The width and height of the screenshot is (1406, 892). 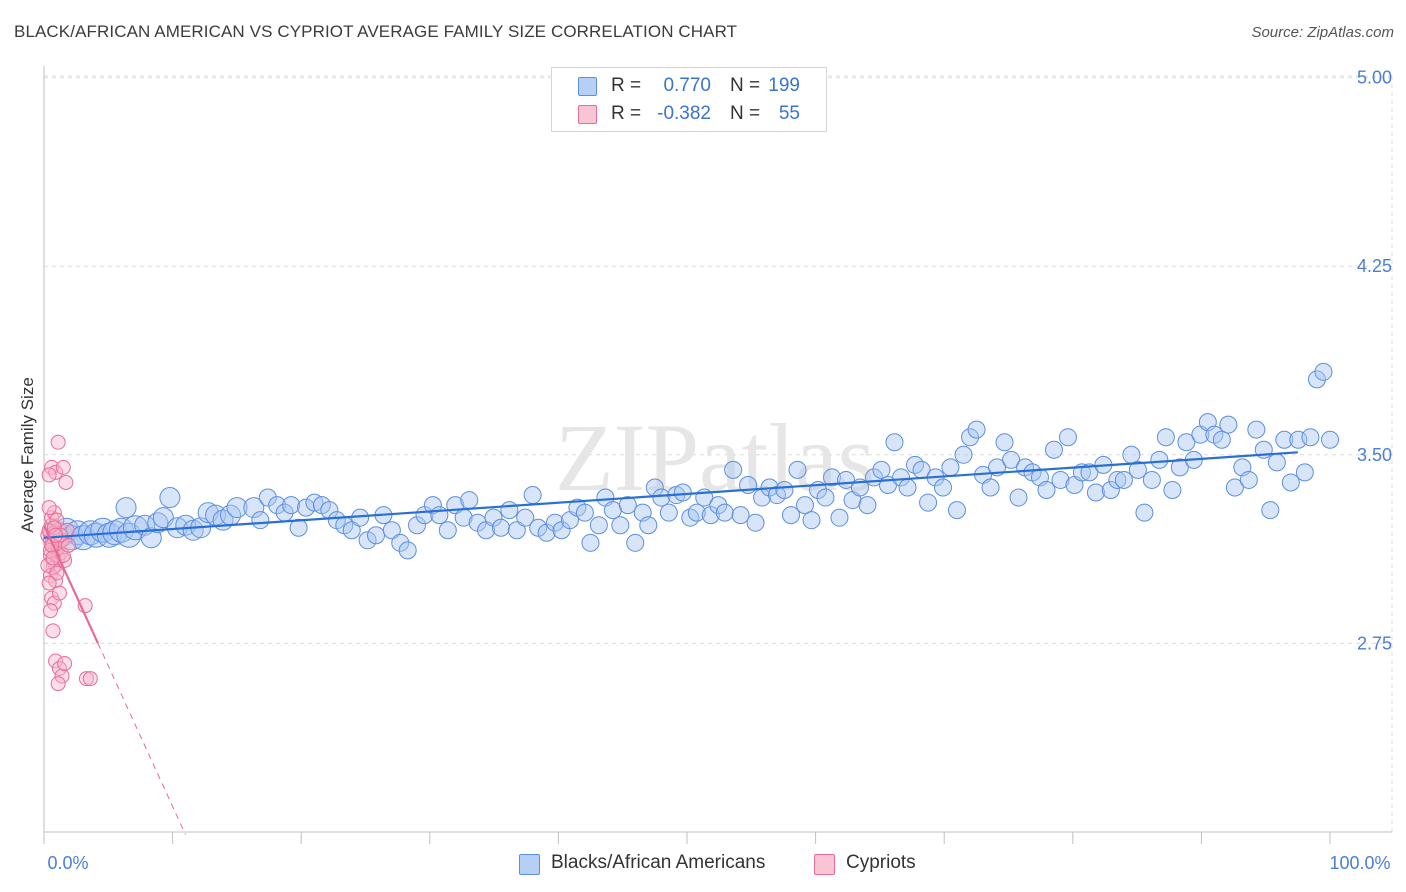 I want to click on series-cypriots-points, so click(x=69, y=563).